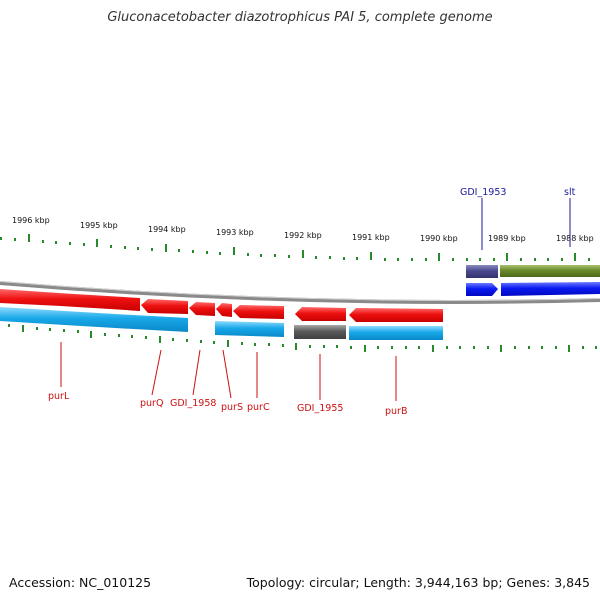  I want to click on gene-label-purS: purS, so click(232, 407).